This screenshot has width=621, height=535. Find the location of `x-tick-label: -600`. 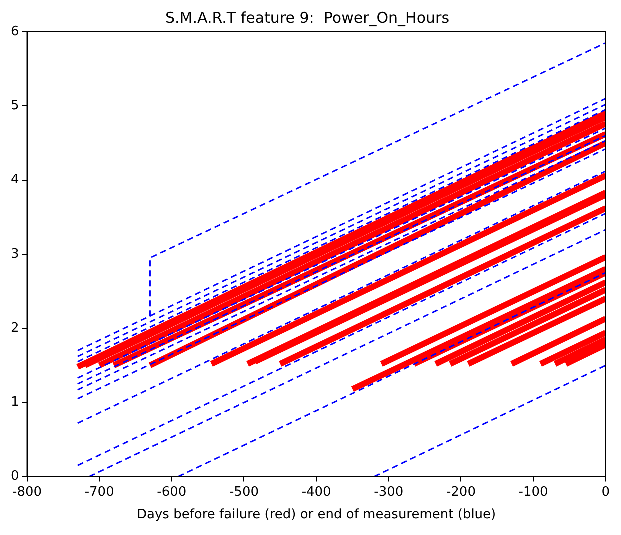

x-tick-label: -600 is located at coordinates (172, 492).